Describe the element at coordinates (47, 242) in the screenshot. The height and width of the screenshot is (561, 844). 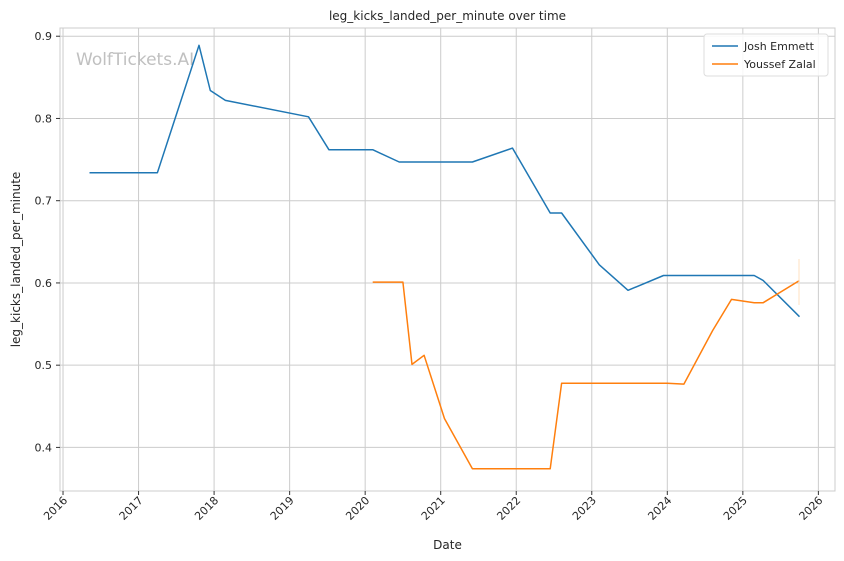
I see `y-axis: 0.4 0.5 0.6 0.7 0.8 0.9` at that location.